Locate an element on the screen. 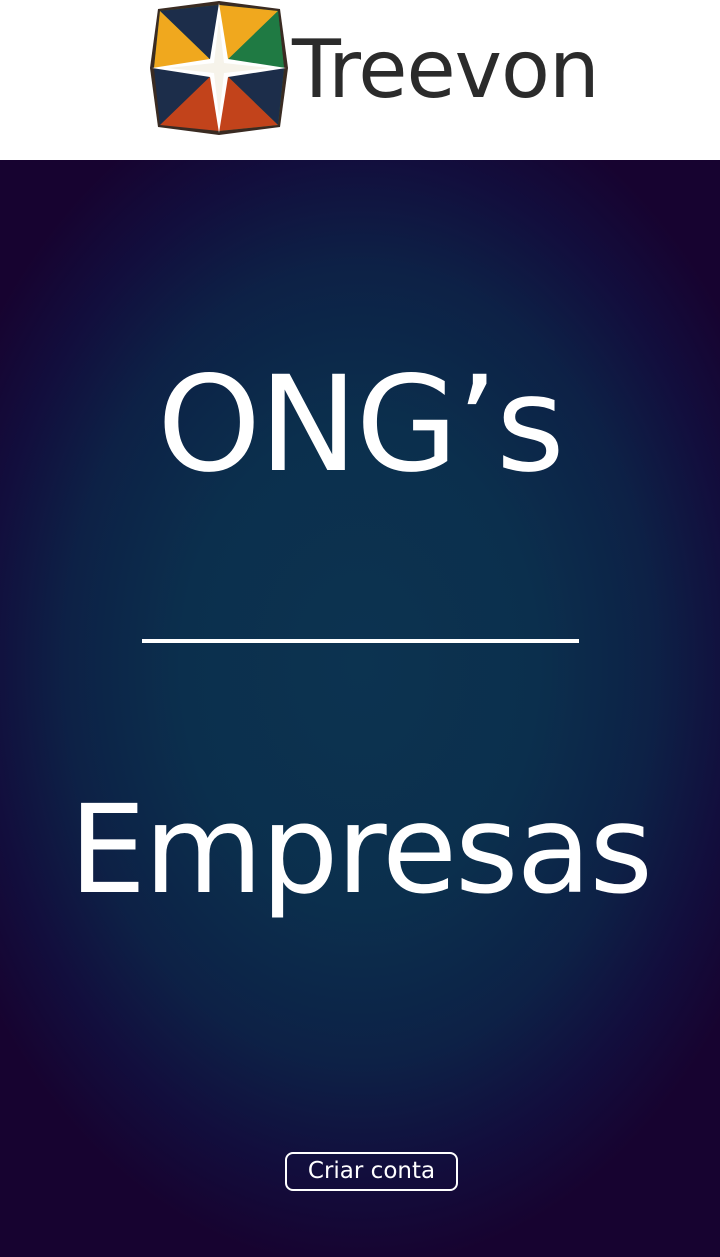 The image size is (720, 1257). brand-name: Treevon is located at coordinates (446, 69).